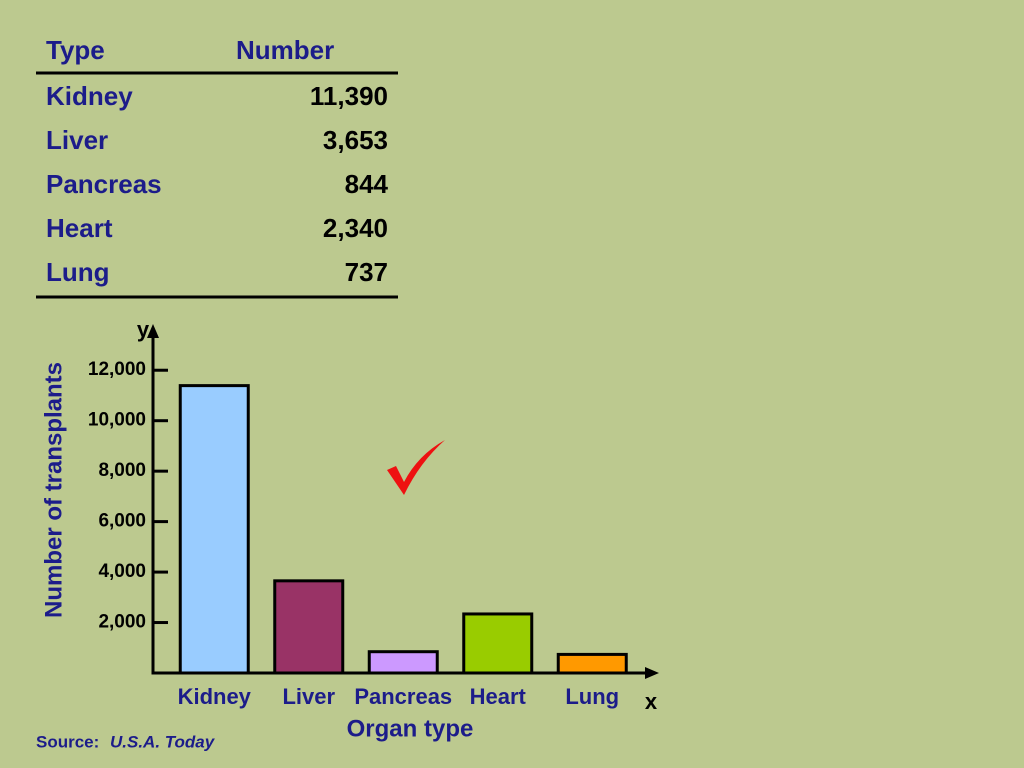  Describe the element at coordinates (366, 272) in the screenshot. I see `table-cell: 737` at that location.